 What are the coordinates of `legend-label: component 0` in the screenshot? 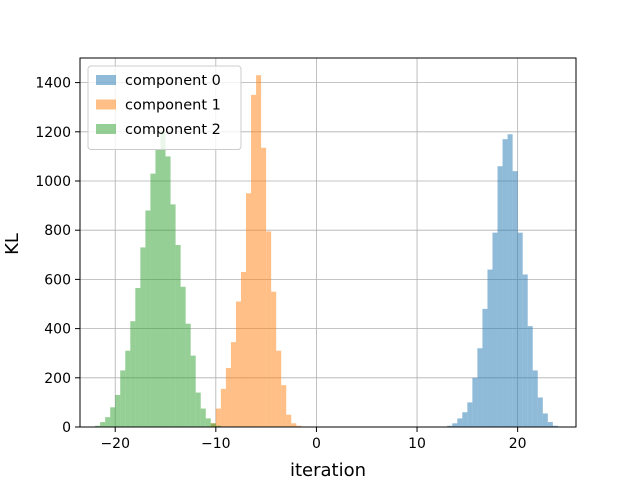 It's located at (173, 81).